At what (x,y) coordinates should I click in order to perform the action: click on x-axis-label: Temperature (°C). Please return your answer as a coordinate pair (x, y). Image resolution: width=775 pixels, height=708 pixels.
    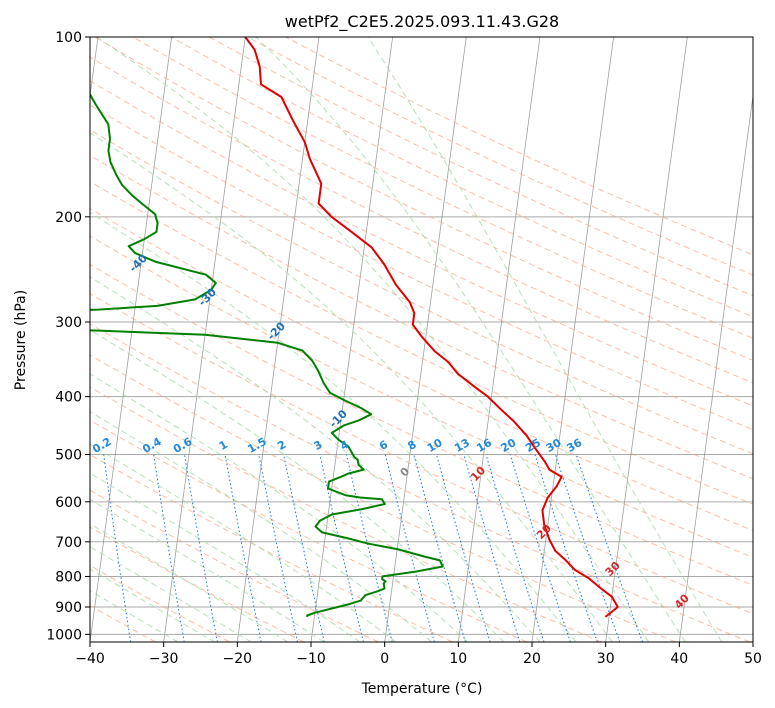
    Looking at the image, I should click on (422, 689).